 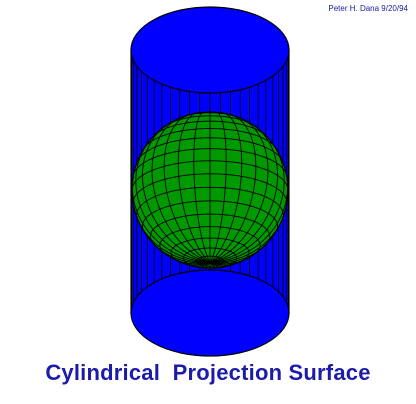 What do you see at coordinates (368, 8) in the screenshot?
I see `author-credit: Peter H. Dana 9/20/94` at bounding box center [368, 8].